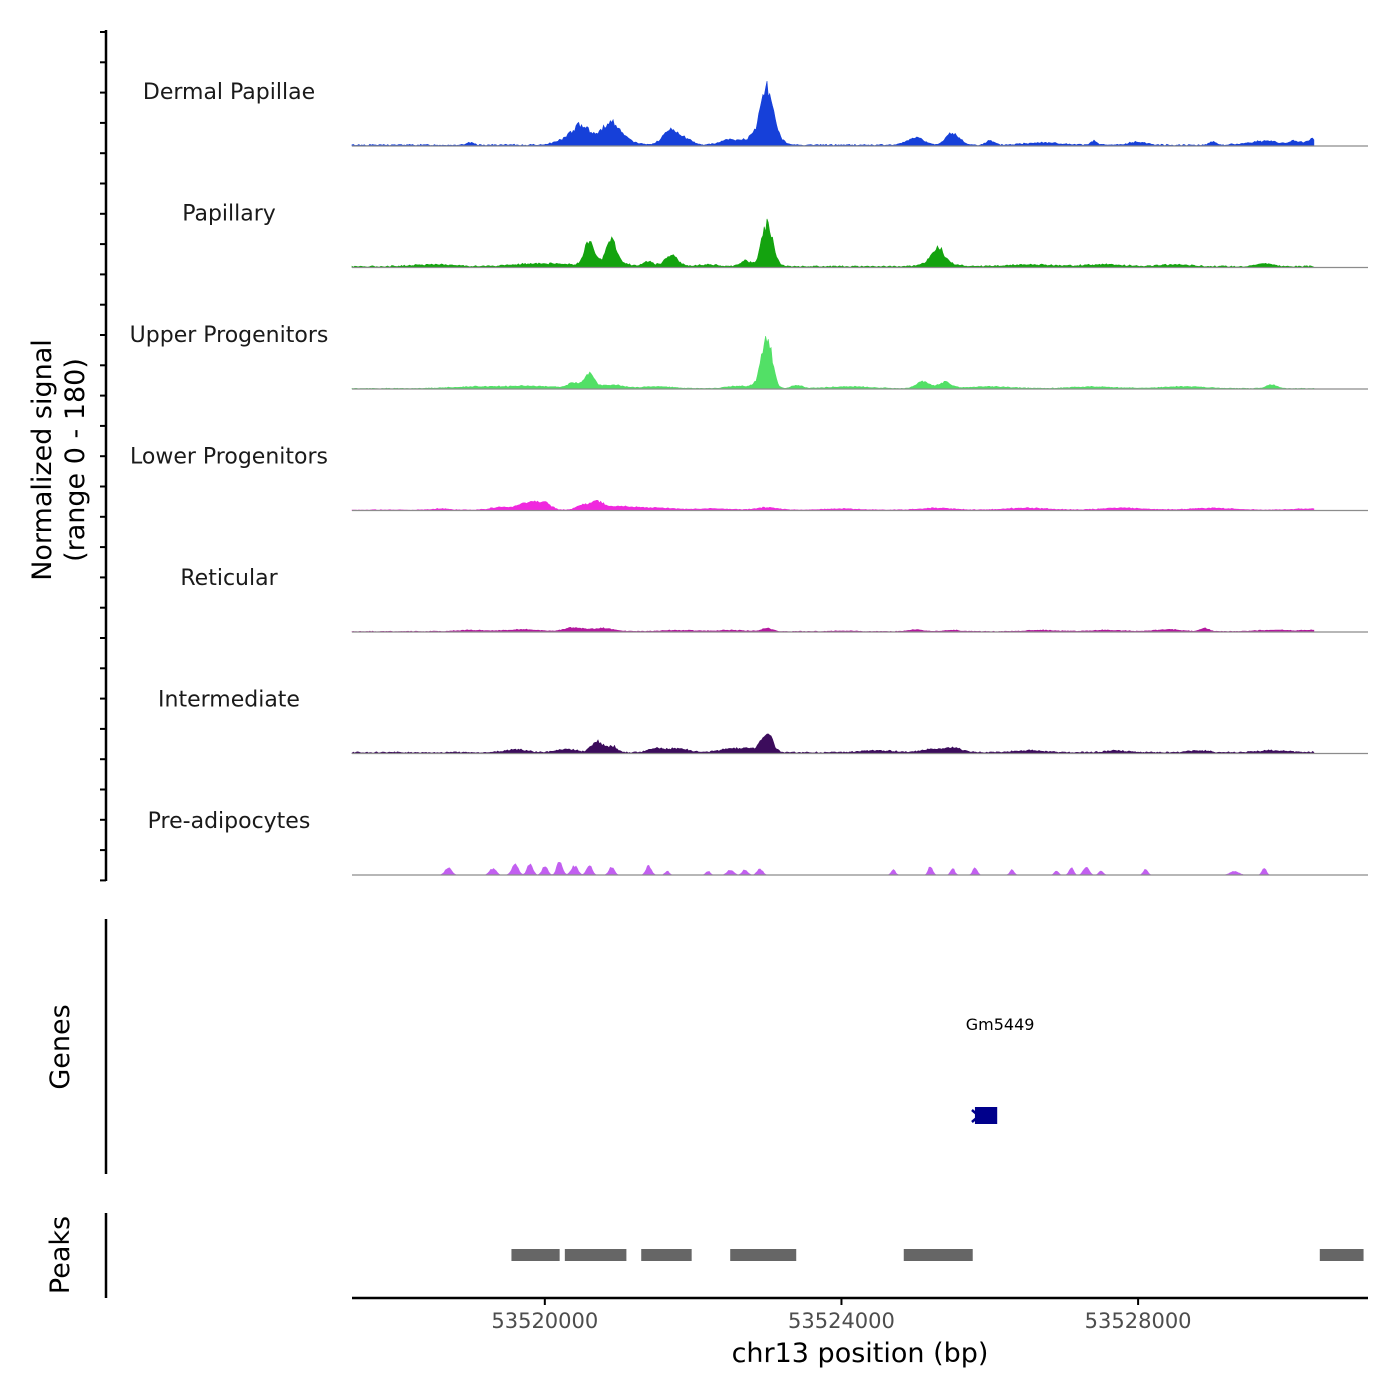  What do you see at coordinates (841, 1321) in the screenshot?
I see `x-tick-label: 53524000` at bounding box center [841, 1321].